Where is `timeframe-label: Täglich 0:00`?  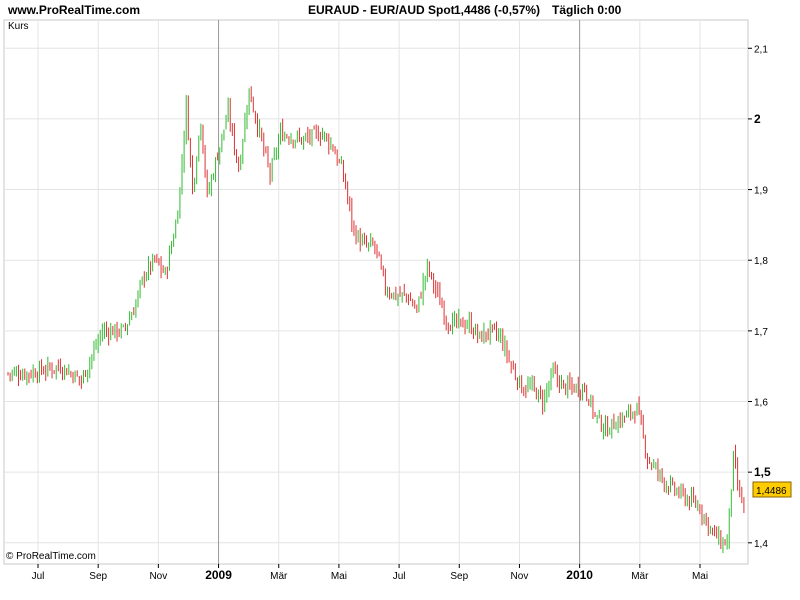 timeframe-label: Täglich 0:00 is located at coordinates (587, 10).